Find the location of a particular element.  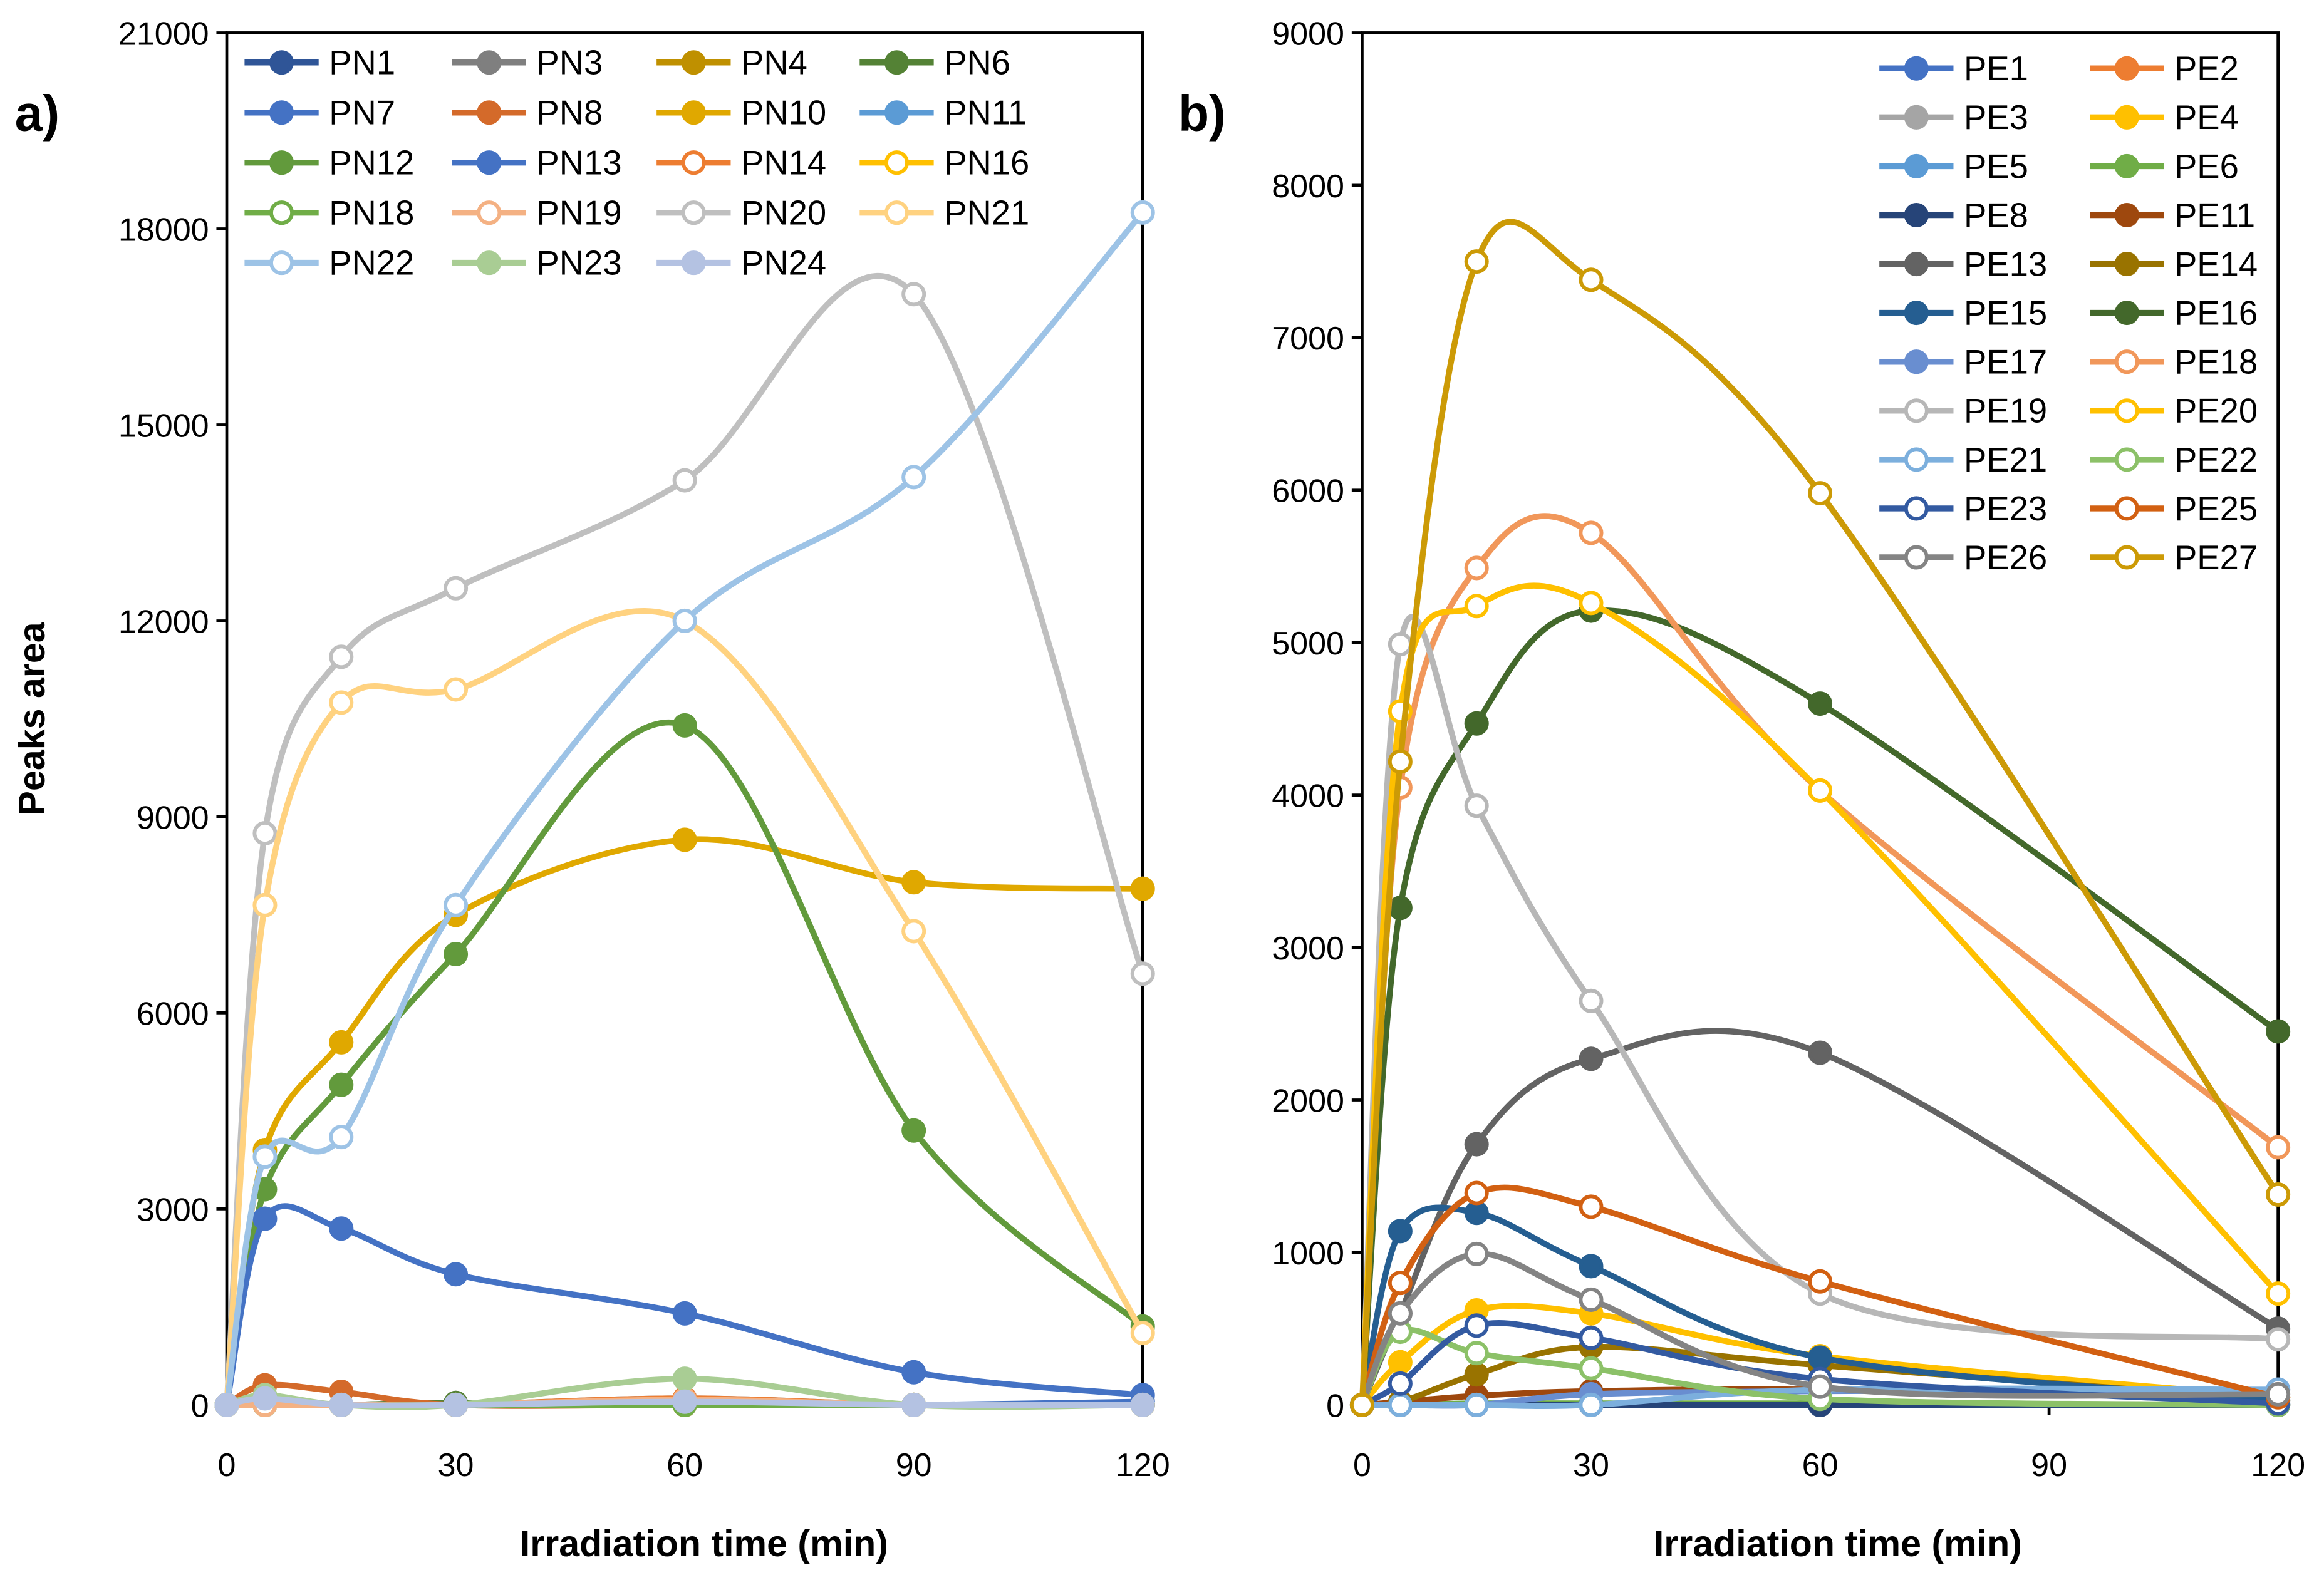

y-axis-label: Peaks area is located at coordinates (32, 718).